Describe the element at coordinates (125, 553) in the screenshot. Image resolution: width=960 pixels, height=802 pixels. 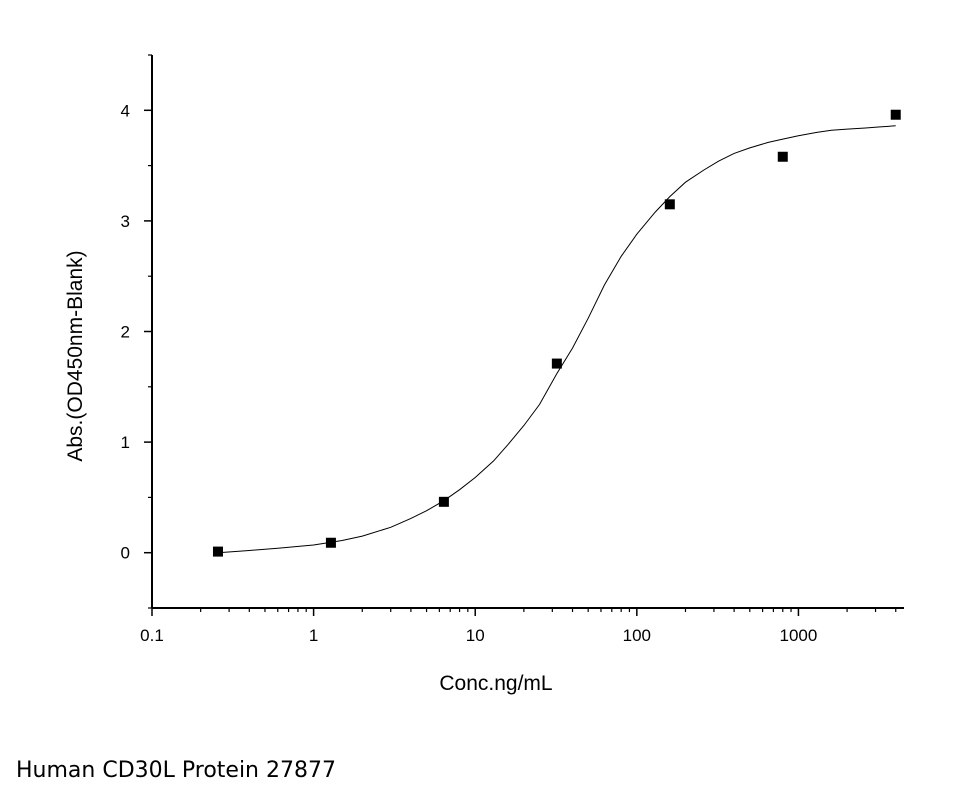
I see `y-tick-label: 0` at that location.